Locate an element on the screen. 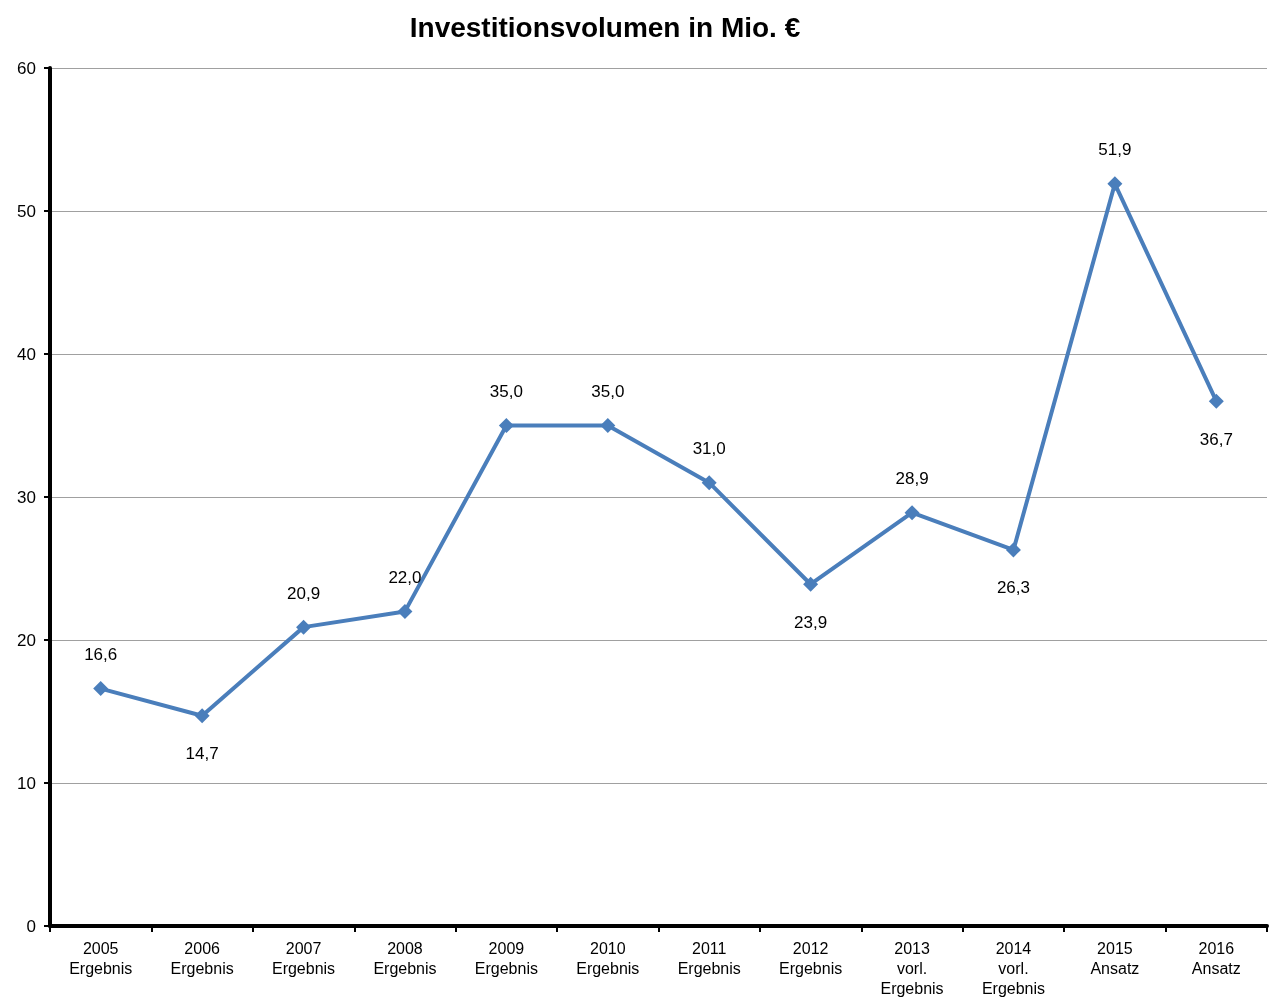 This screenshot has height=998, width=1269. data-label: 16,6 is located at coordinates (101, 655).